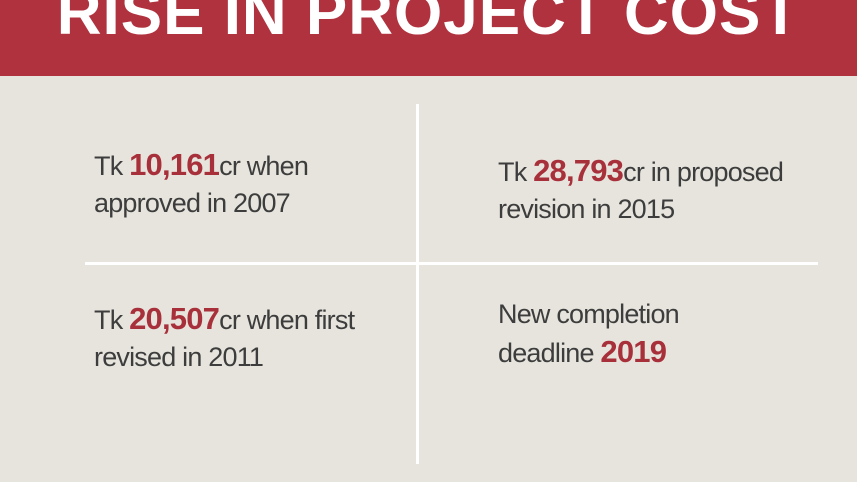 This screenshot has height=482, width=857. Describe the element at coordinates (192, 203) in the screenshot. I see `text: approved in 2007` at that location.